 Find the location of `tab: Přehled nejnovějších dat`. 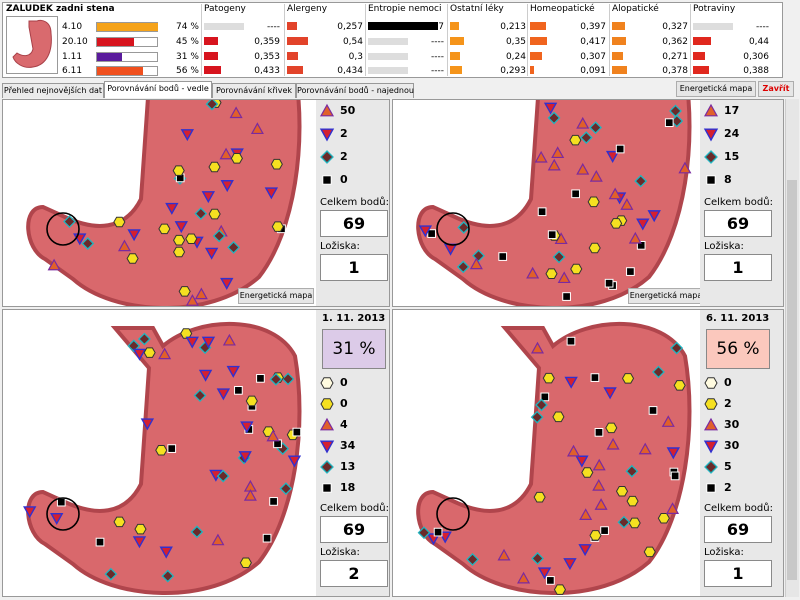

tab: Přehled nejnovějších dat is located at coordinates (53, 90).